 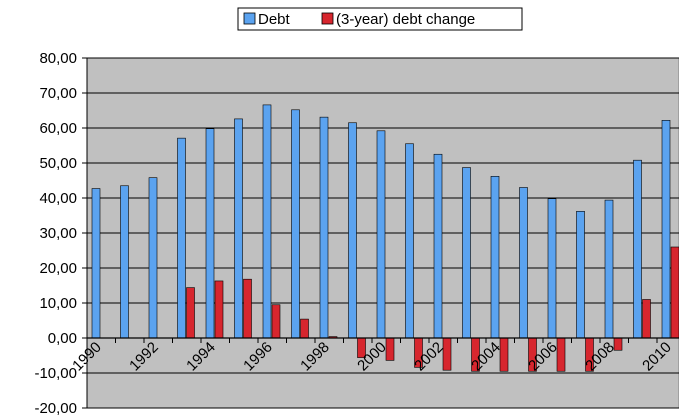 What do you see at coordinates (561, 354) in the screenshot?
I see `bar-debt-change-2006` at bounding box center [561, 354].